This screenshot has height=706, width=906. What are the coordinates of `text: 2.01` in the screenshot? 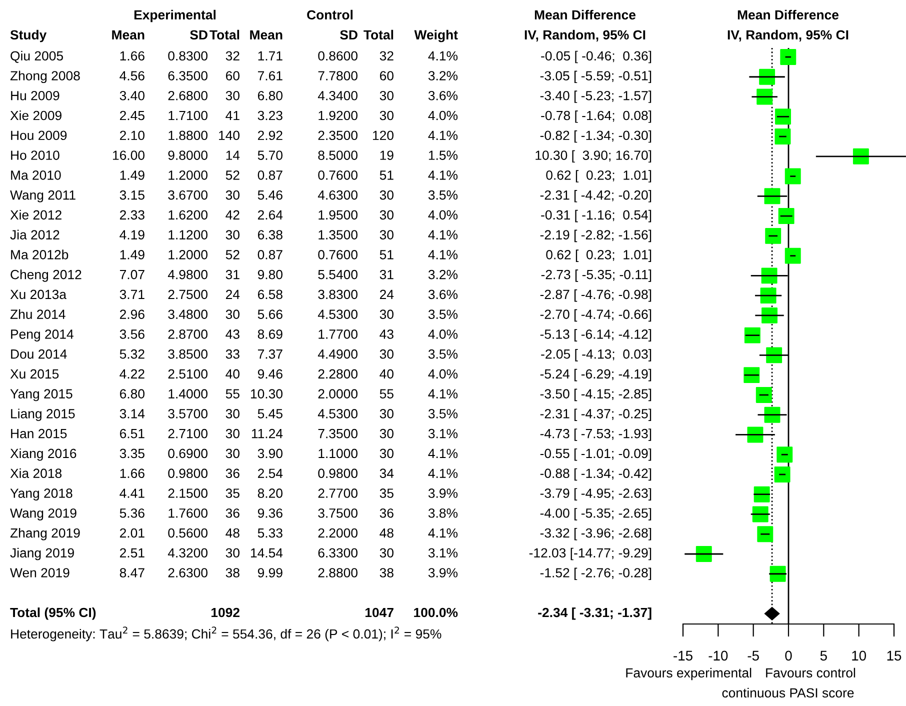 It's located at (132, 533).